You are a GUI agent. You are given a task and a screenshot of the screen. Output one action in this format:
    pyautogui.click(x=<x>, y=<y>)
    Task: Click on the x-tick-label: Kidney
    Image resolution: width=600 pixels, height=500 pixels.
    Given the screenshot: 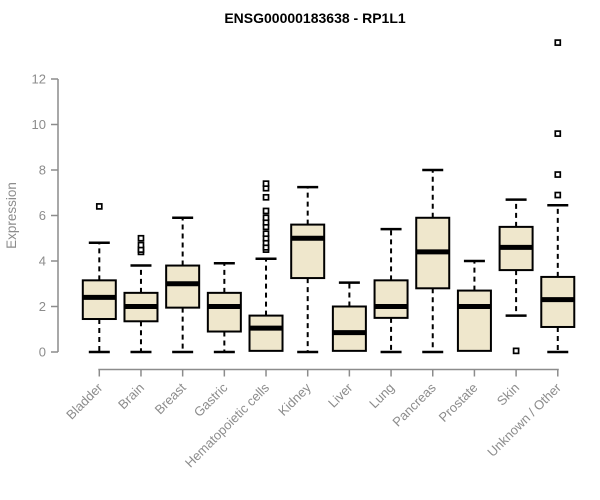 What is the action you would take?
    pyautogui.click(x=294, y=399)
    